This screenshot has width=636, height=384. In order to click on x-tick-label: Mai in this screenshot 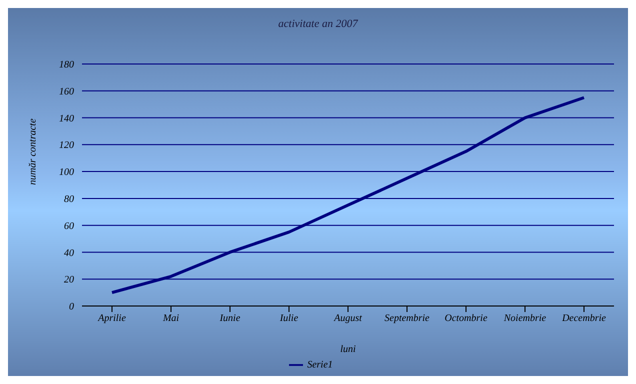, I will do `click(171, 318)`.